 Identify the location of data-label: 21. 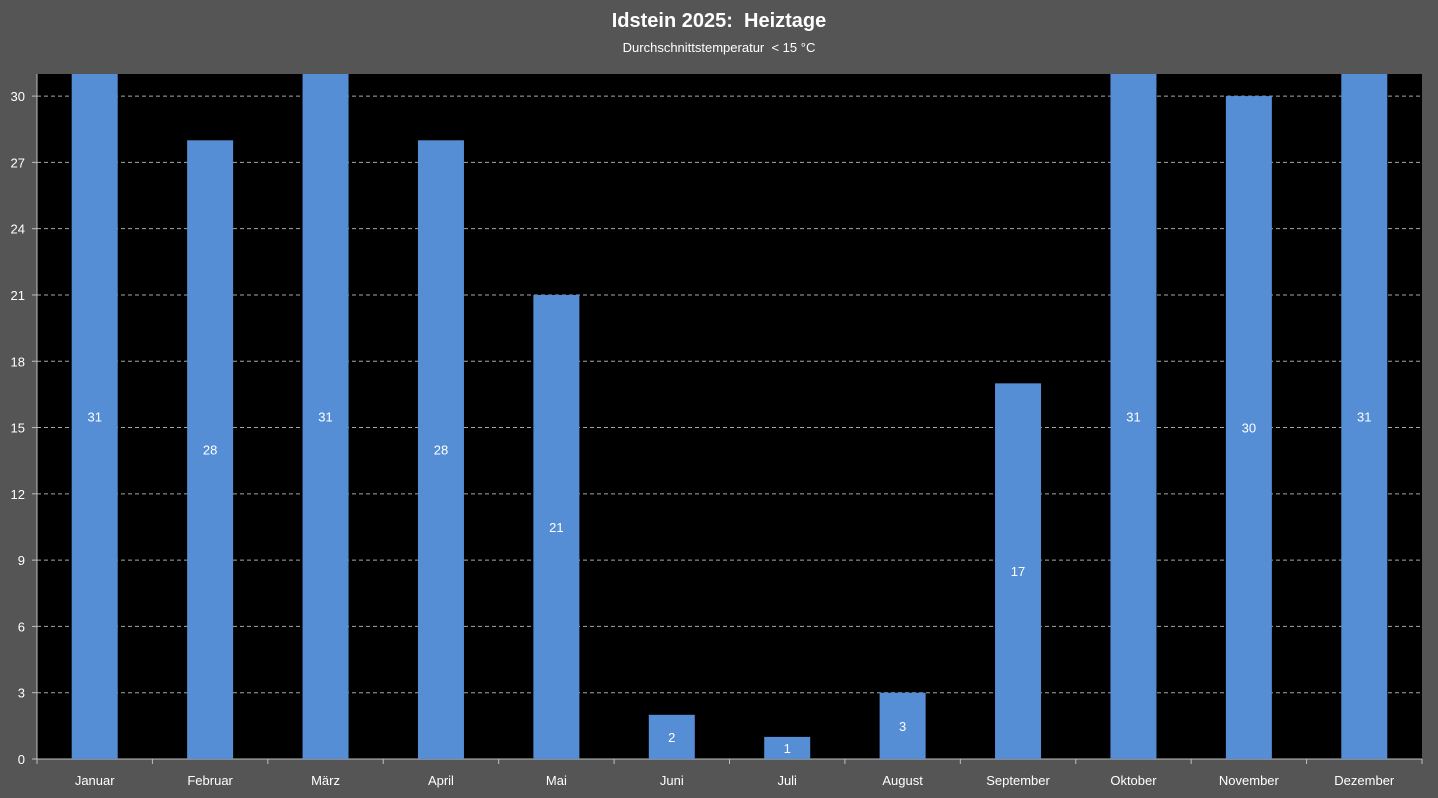
(556, 527).